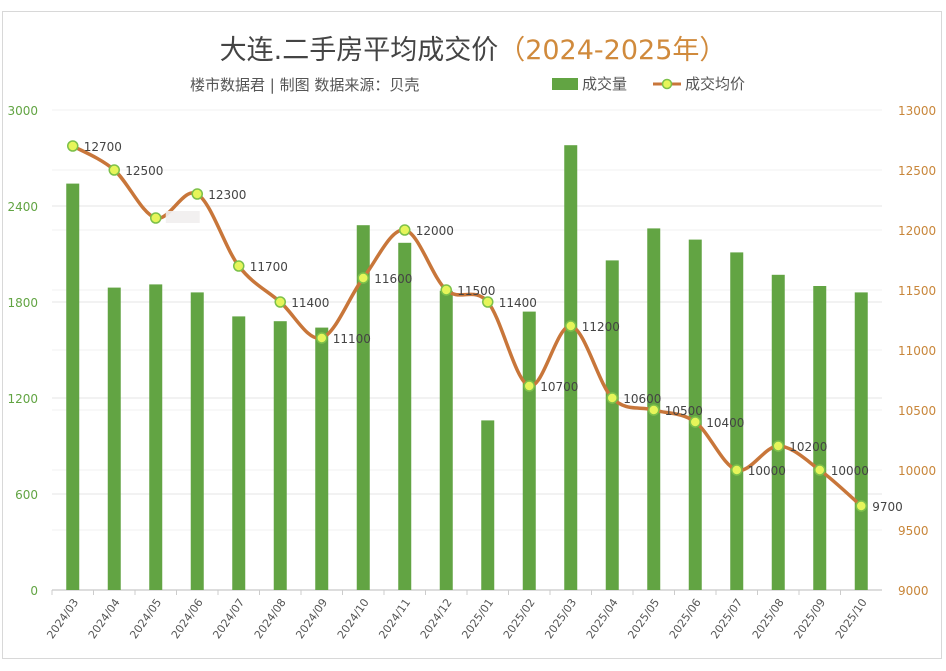 The height and width of the screenshot is (671, 946). What do you see at coordinates (114, 170) in the screenshot?
I see `price-marker-2024/04` at bounding box center [114, 170].